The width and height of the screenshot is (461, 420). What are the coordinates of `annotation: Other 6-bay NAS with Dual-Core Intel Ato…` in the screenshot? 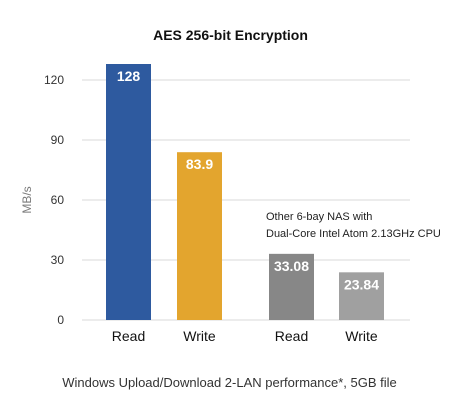 It's located at (353, 225).